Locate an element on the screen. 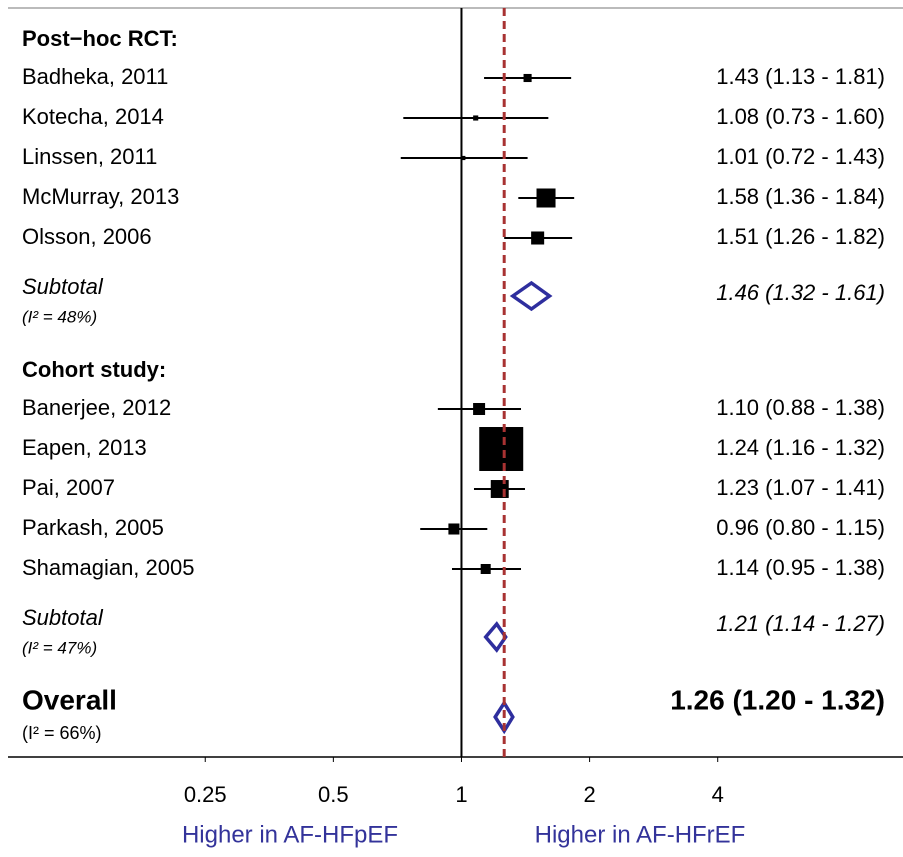  overall-label: 1.26 (1.20 - 1.32) is located at coordinates (777, 699).